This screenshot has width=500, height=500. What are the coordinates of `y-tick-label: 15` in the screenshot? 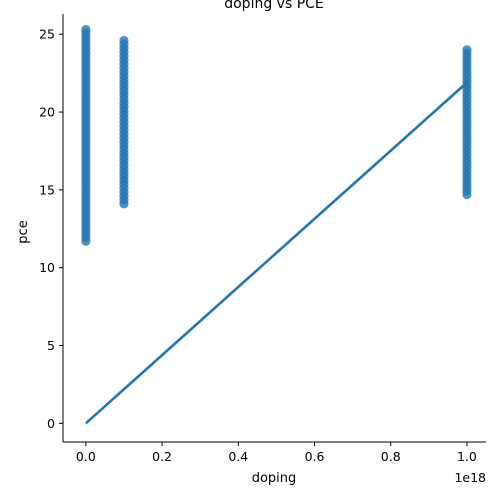 It's located at (47, 189).